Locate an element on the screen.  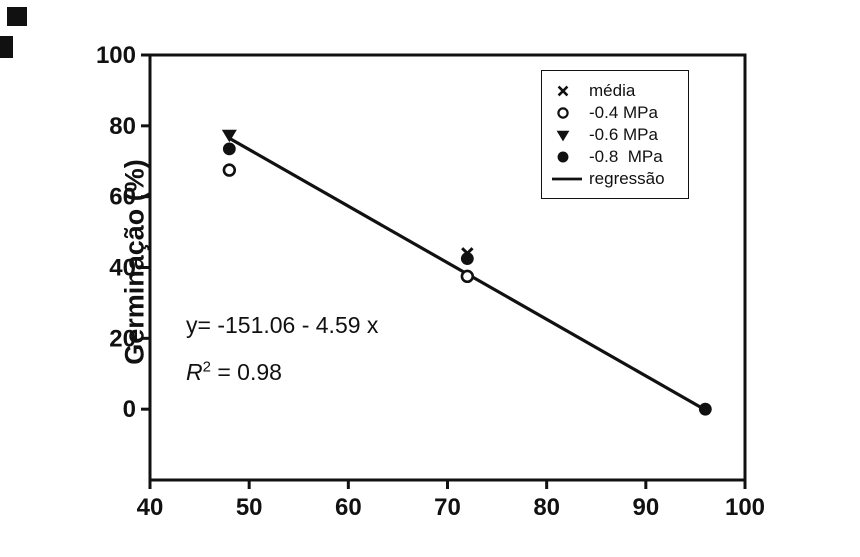
line-legend-swatch is located at coordinates (567, 178).